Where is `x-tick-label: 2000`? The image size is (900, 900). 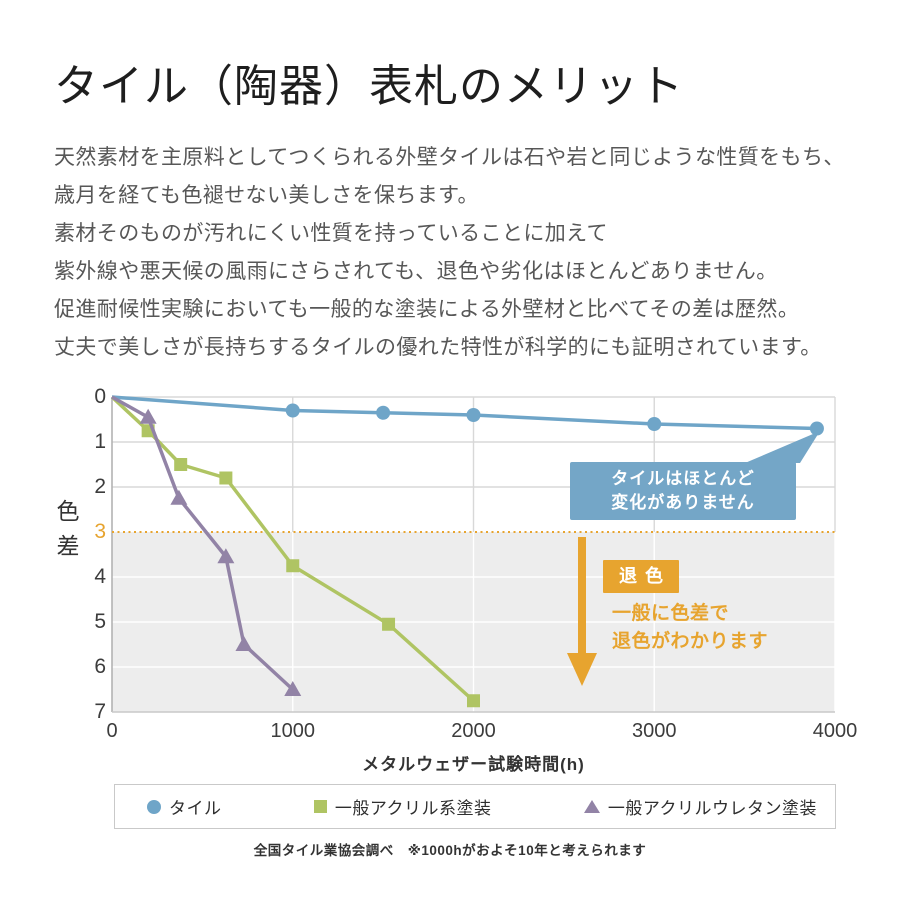 x-tick-label: 2000 is located at coordinates (473, 731).